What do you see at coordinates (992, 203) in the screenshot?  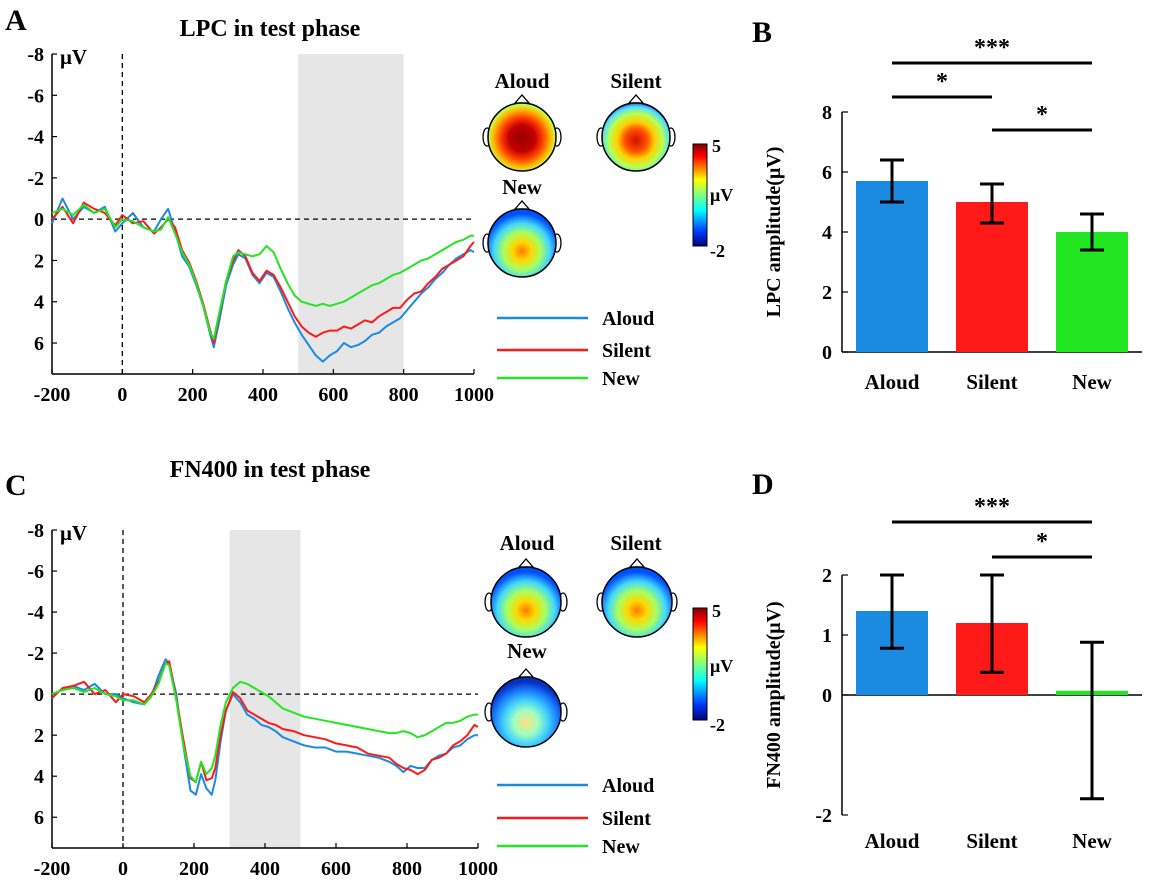 I see `error-bar-silent-b` at bounding box center [992, 203].